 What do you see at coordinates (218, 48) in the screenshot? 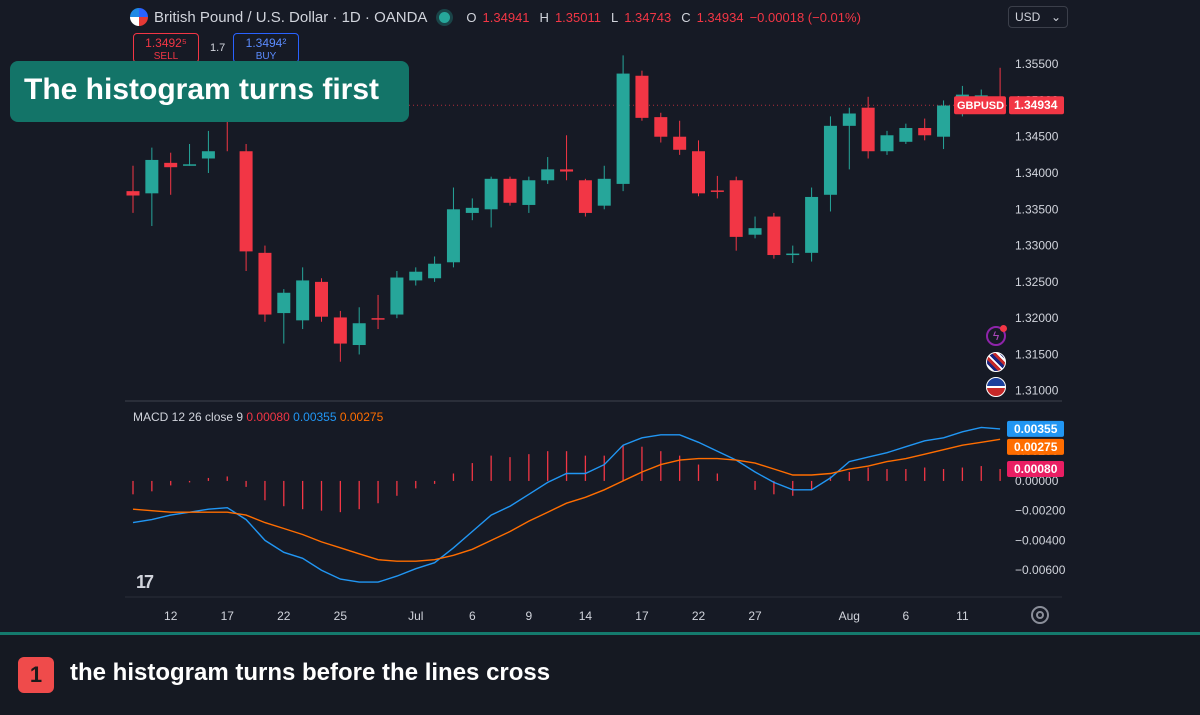
I see `spread-value: 1.7` at bounding box center [218, 48].